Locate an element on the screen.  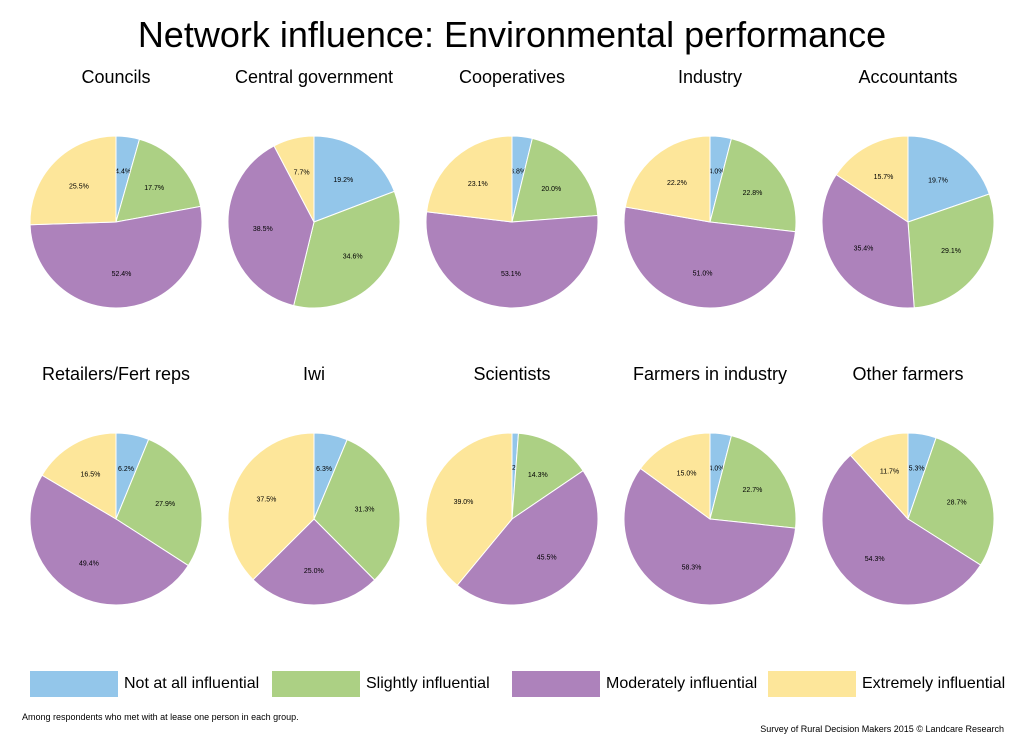
pie-slice-farmers-in-industry-moderately-influential is located at coordinates (710, 536).